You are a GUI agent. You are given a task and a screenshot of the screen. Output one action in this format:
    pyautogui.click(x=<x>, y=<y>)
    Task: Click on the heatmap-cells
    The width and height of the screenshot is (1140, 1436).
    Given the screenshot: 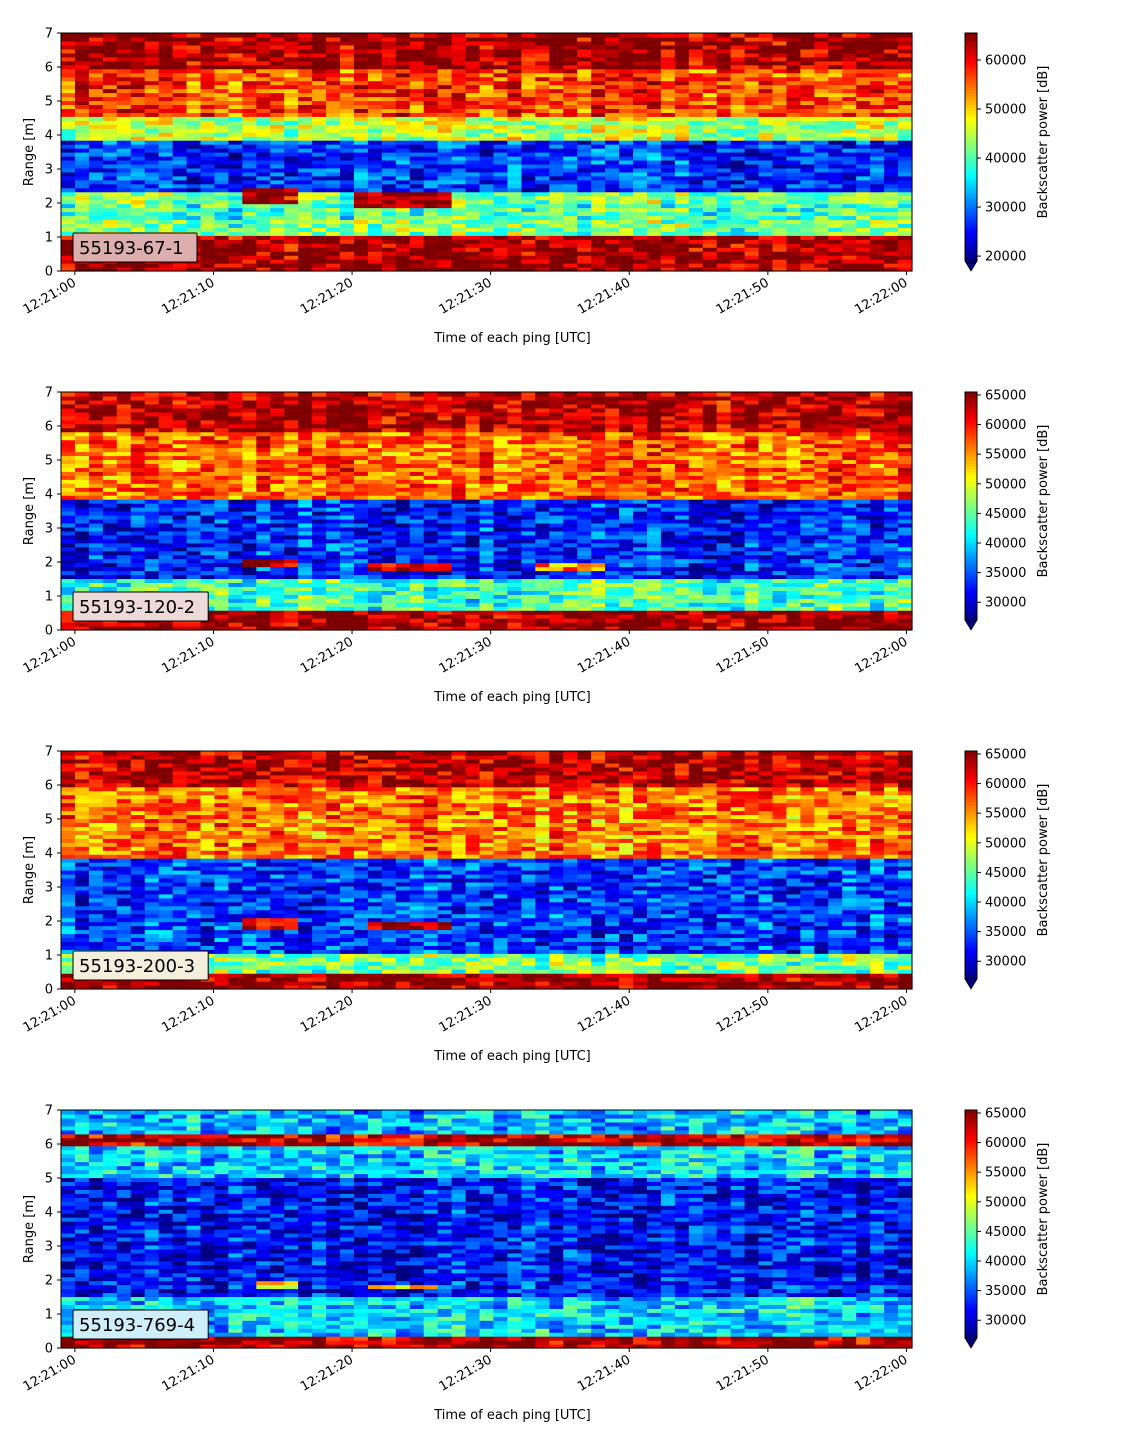 What is the action you would take?
    pyautogui.click(x=487, y=511)
    